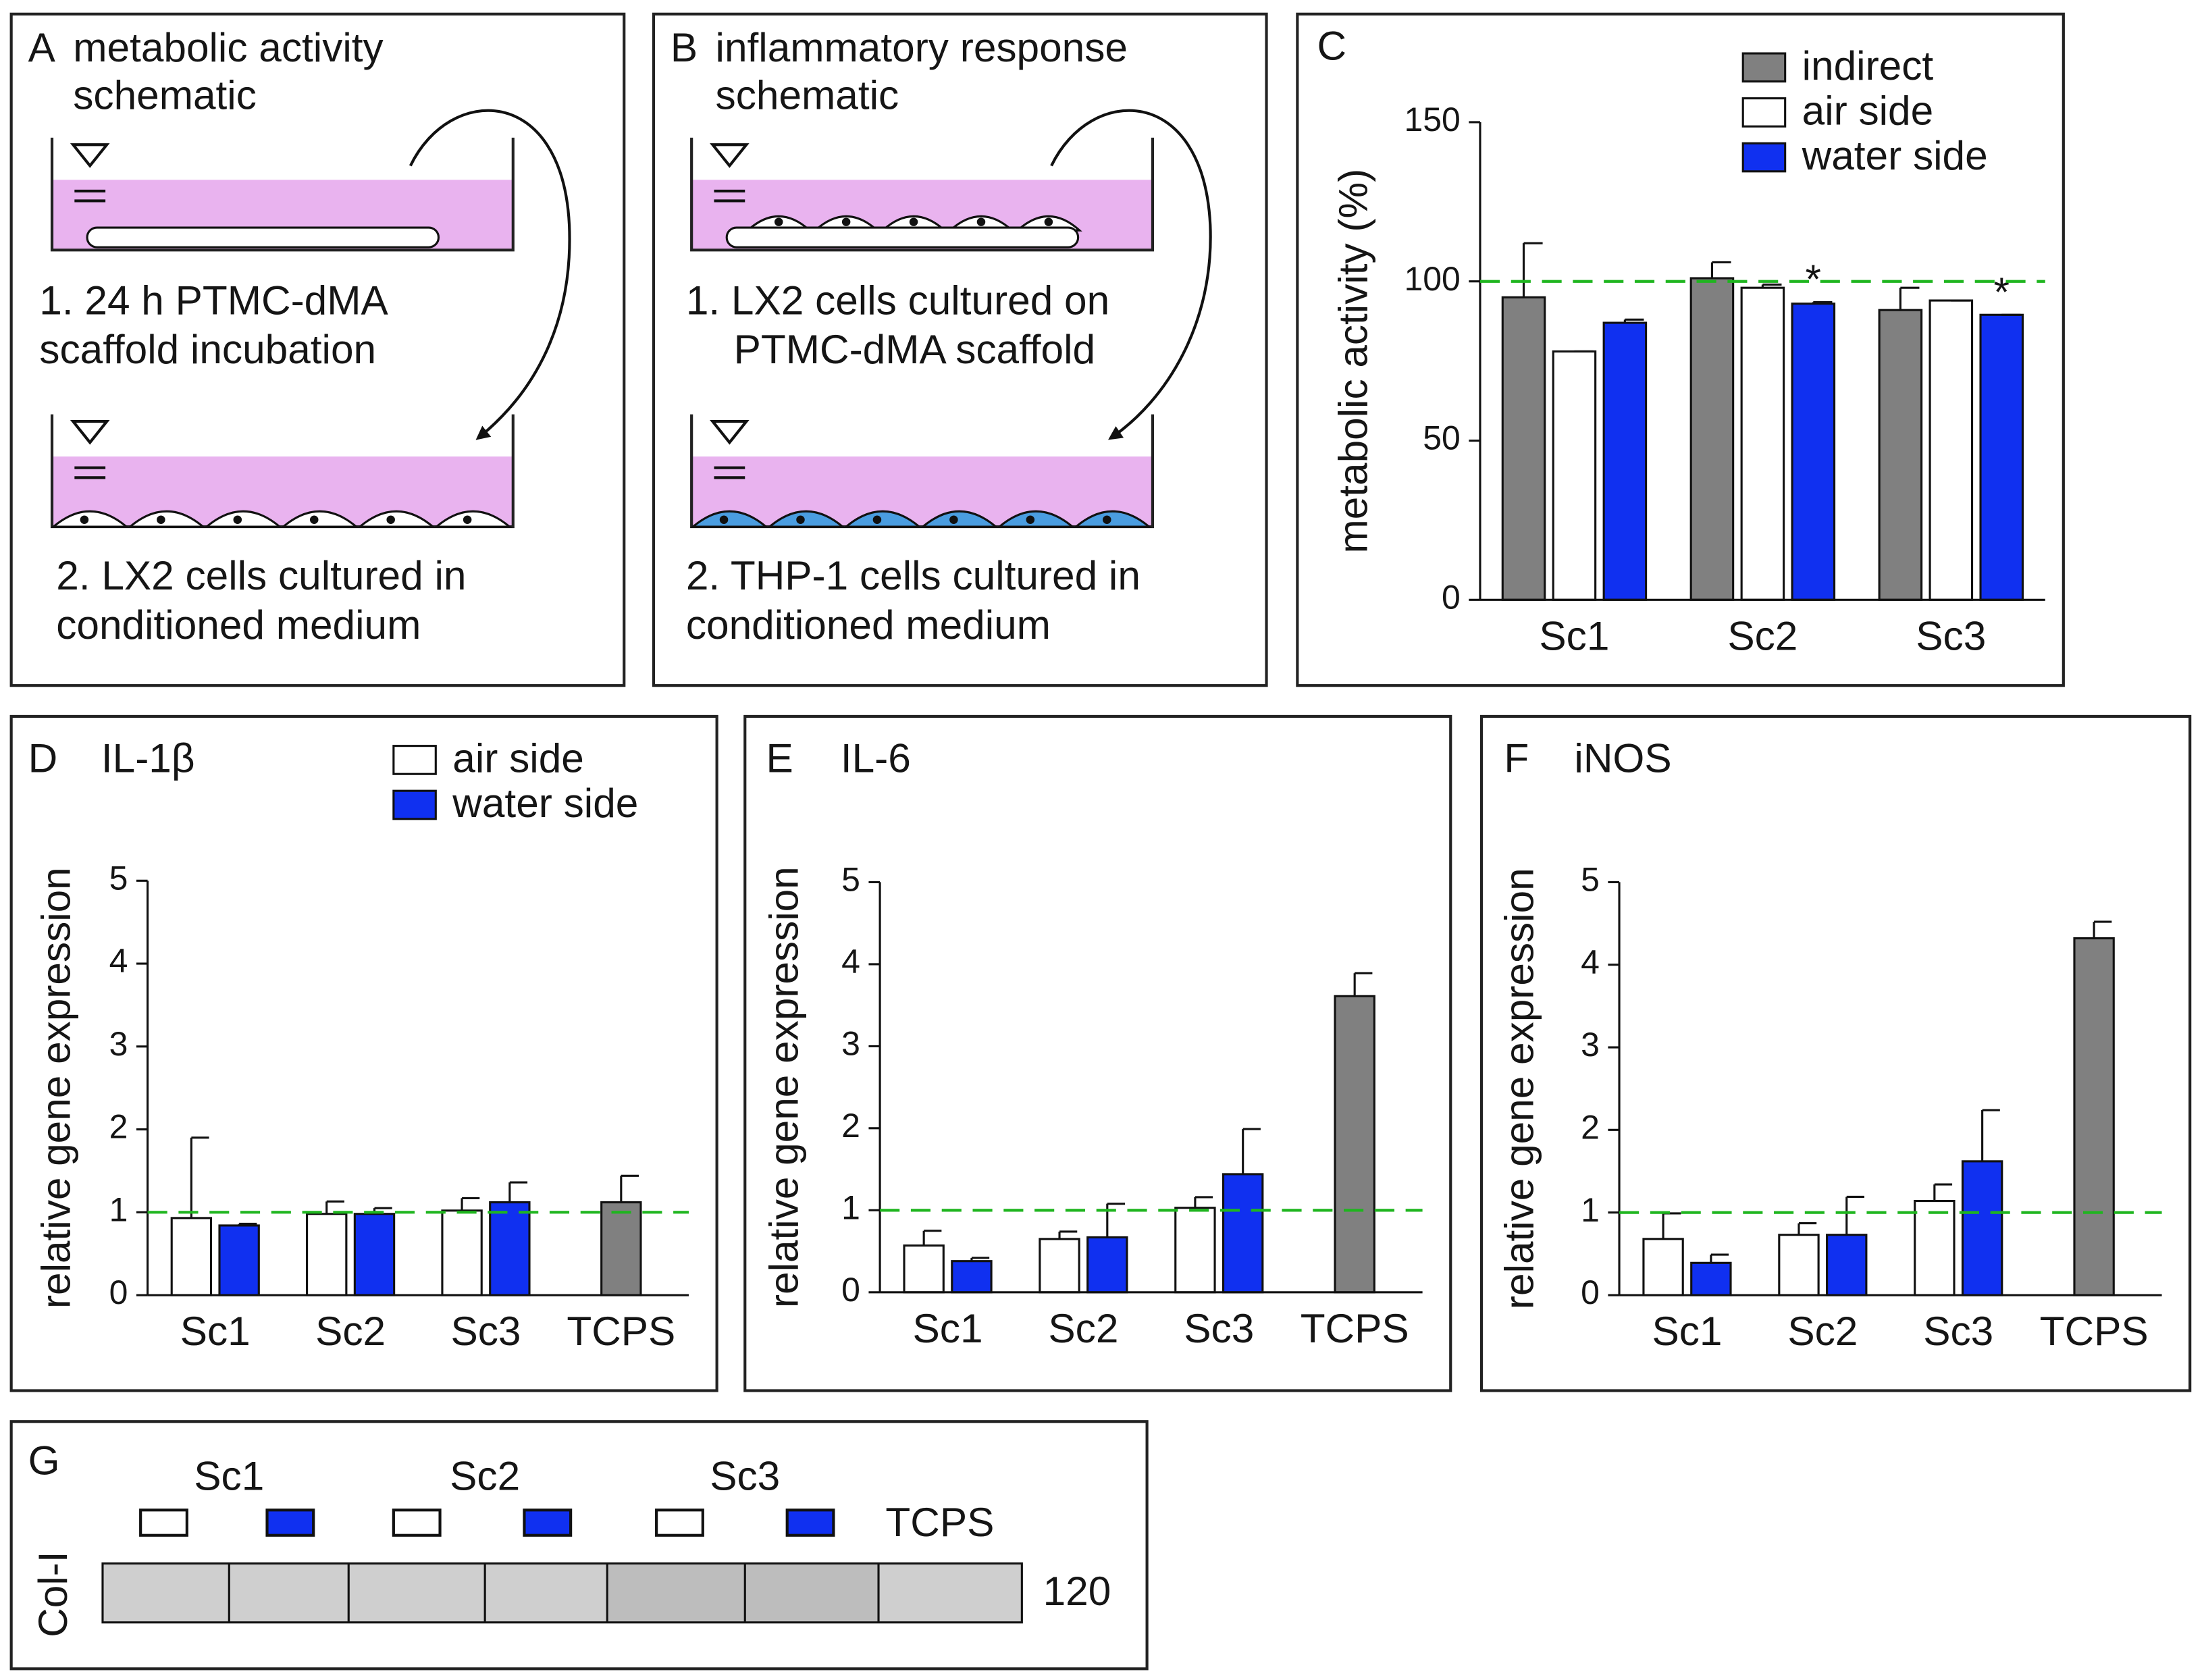 This screenshot has width=2204, height=1680. I want to click on lane-label: Sc2, so click(485, 1475).